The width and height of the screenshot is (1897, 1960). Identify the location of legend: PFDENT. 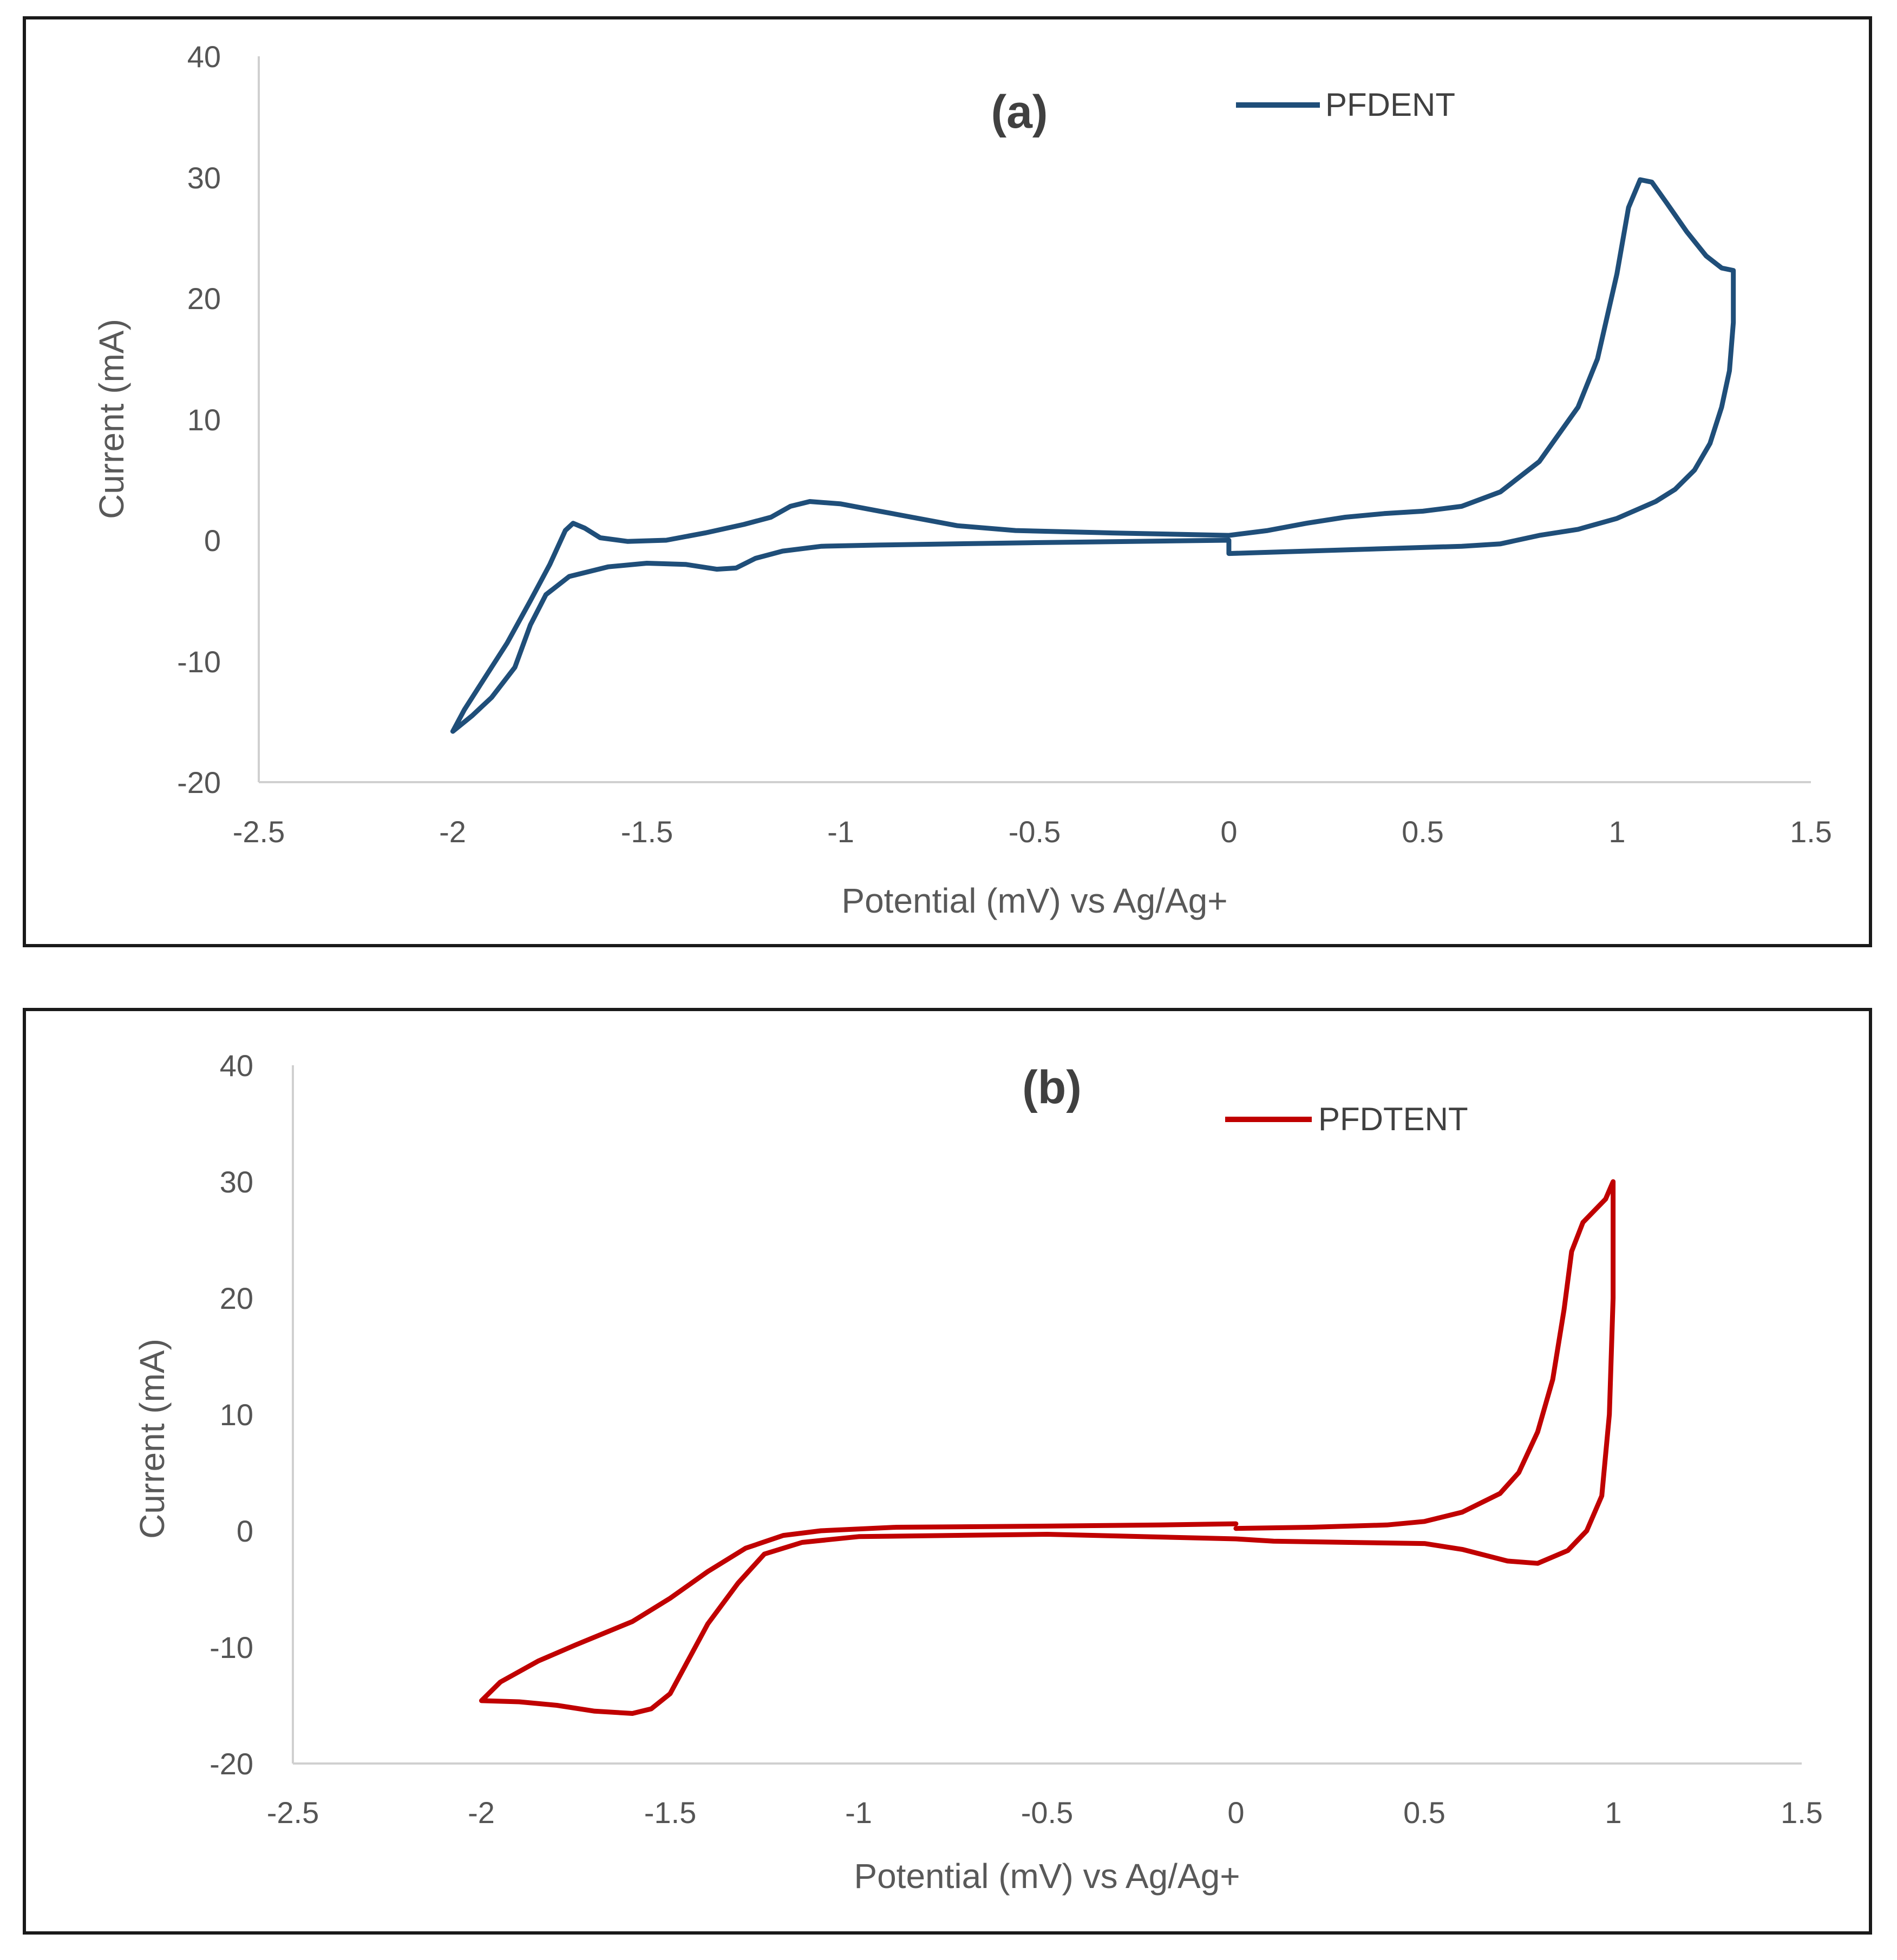
(1346, 105).